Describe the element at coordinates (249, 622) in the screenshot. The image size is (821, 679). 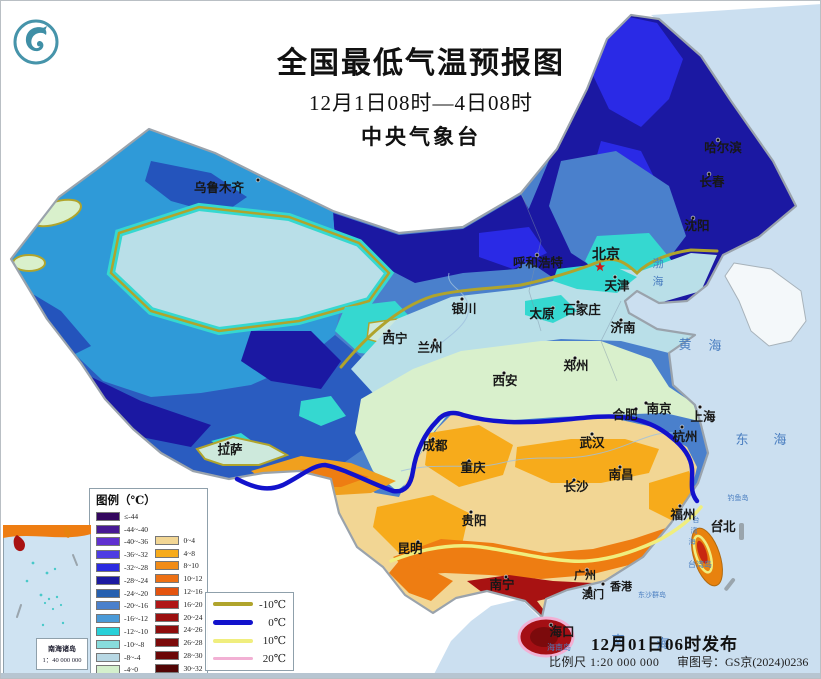
I see `isotherm-legend-row: 0℃` at that location.